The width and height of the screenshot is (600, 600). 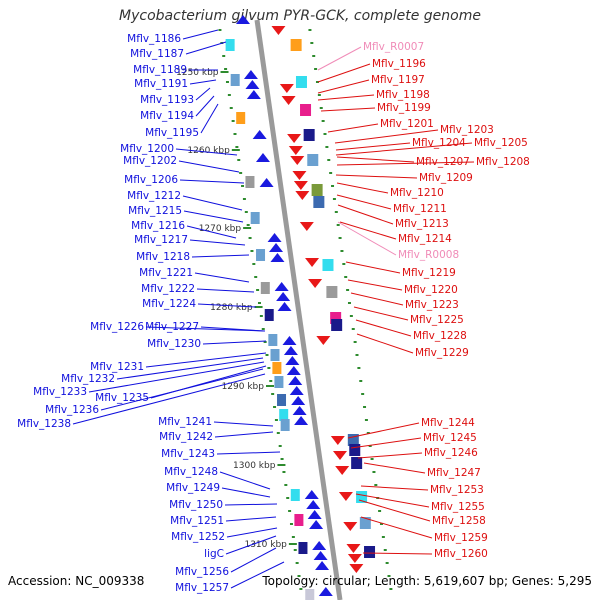 What do you see at coordinates (172, 133) in the screenshot?
I see `gene-label: Mflv_1195` at bounding box center [172, 133].